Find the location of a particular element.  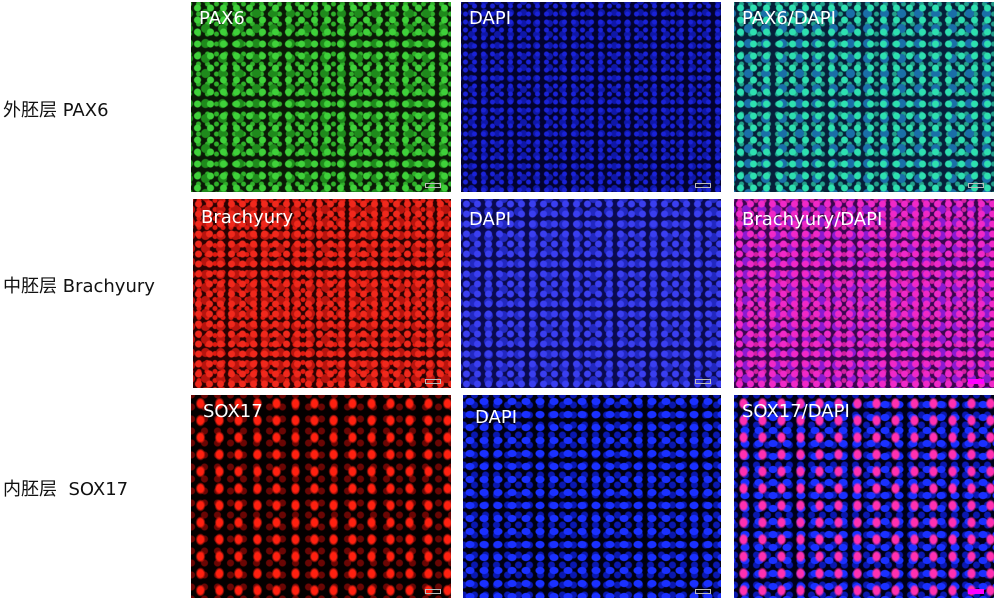

panel-caption: SOX17/DAPI is located at coordinates (796, 411).